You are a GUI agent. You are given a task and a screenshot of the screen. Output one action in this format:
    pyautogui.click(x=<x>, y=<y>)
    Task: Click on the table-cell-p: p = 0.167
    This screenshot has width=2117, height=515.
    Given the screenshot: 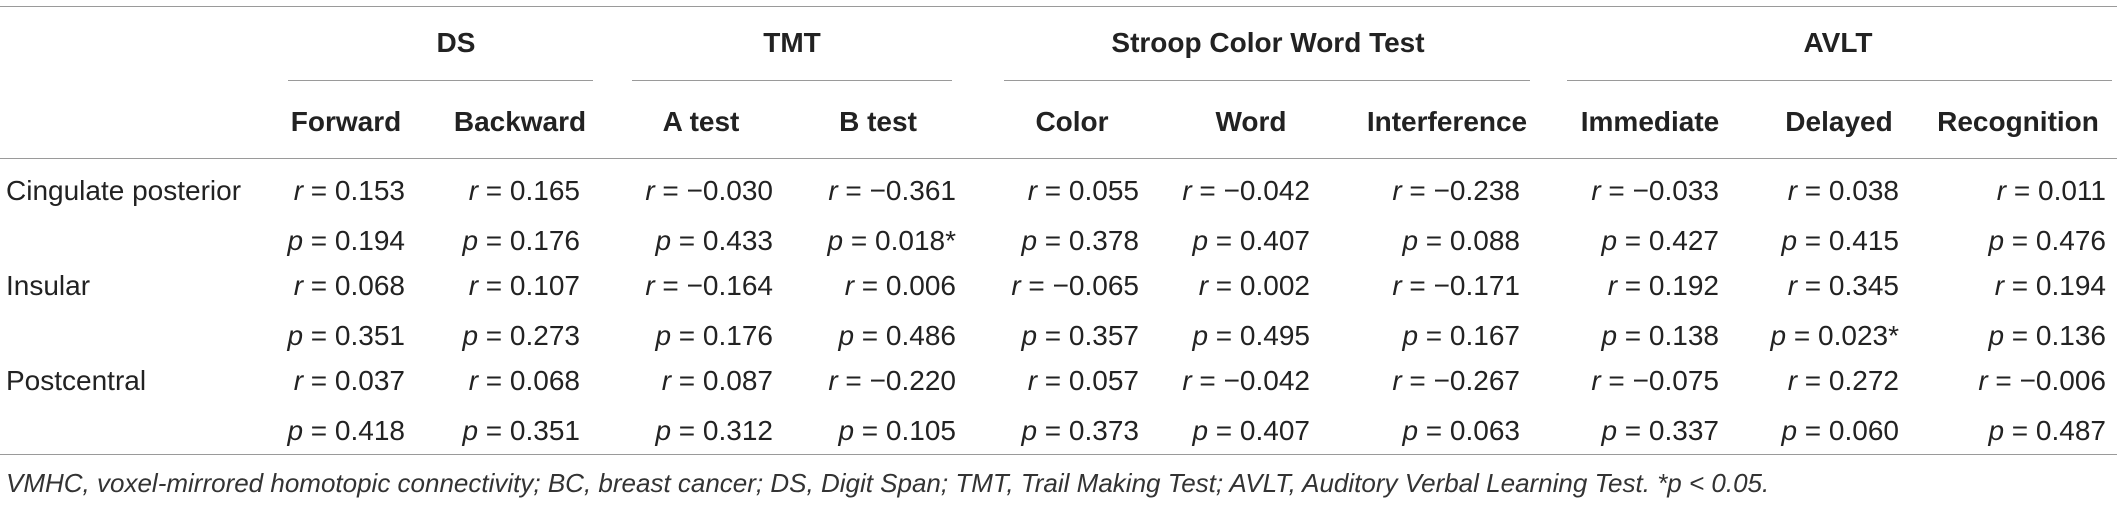 What is the action you would take?
    pyautogui.click(x=1461, y=335)
    